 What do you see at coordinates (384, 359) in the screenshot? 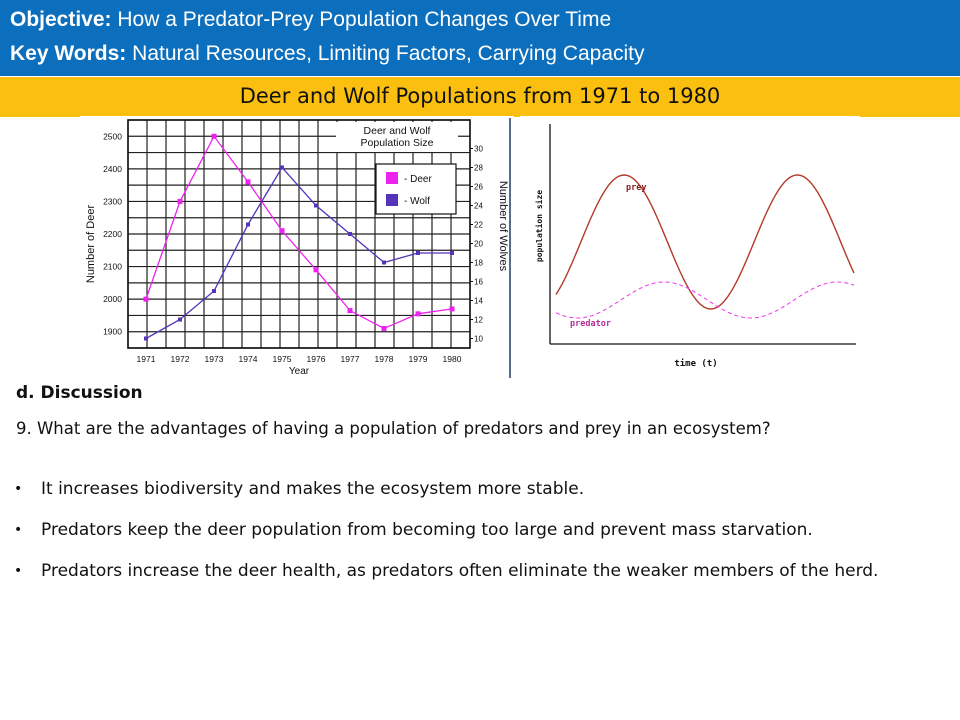
I see `x-tick-label: 1978` at bounding box center [384, 359].